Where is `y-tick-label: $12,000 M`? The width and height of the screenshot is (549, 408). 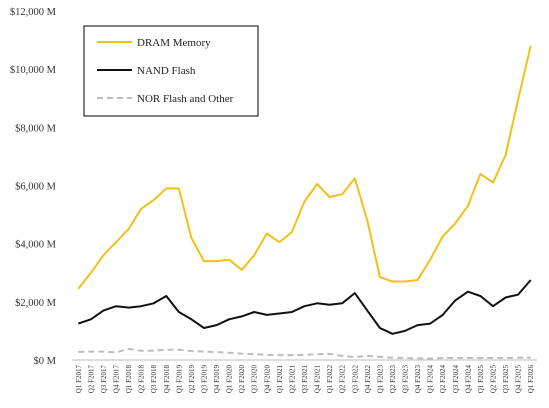
y-tick-label: $12,000 M is located at coordinates (33, 12).